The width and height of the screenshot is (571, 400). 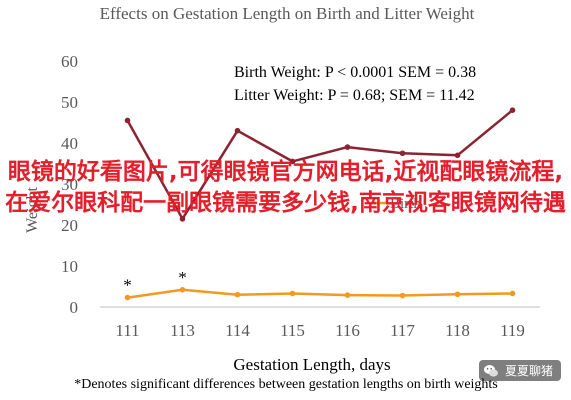 I want to click on y-tick-label: 10, so click(x=69, y=266).